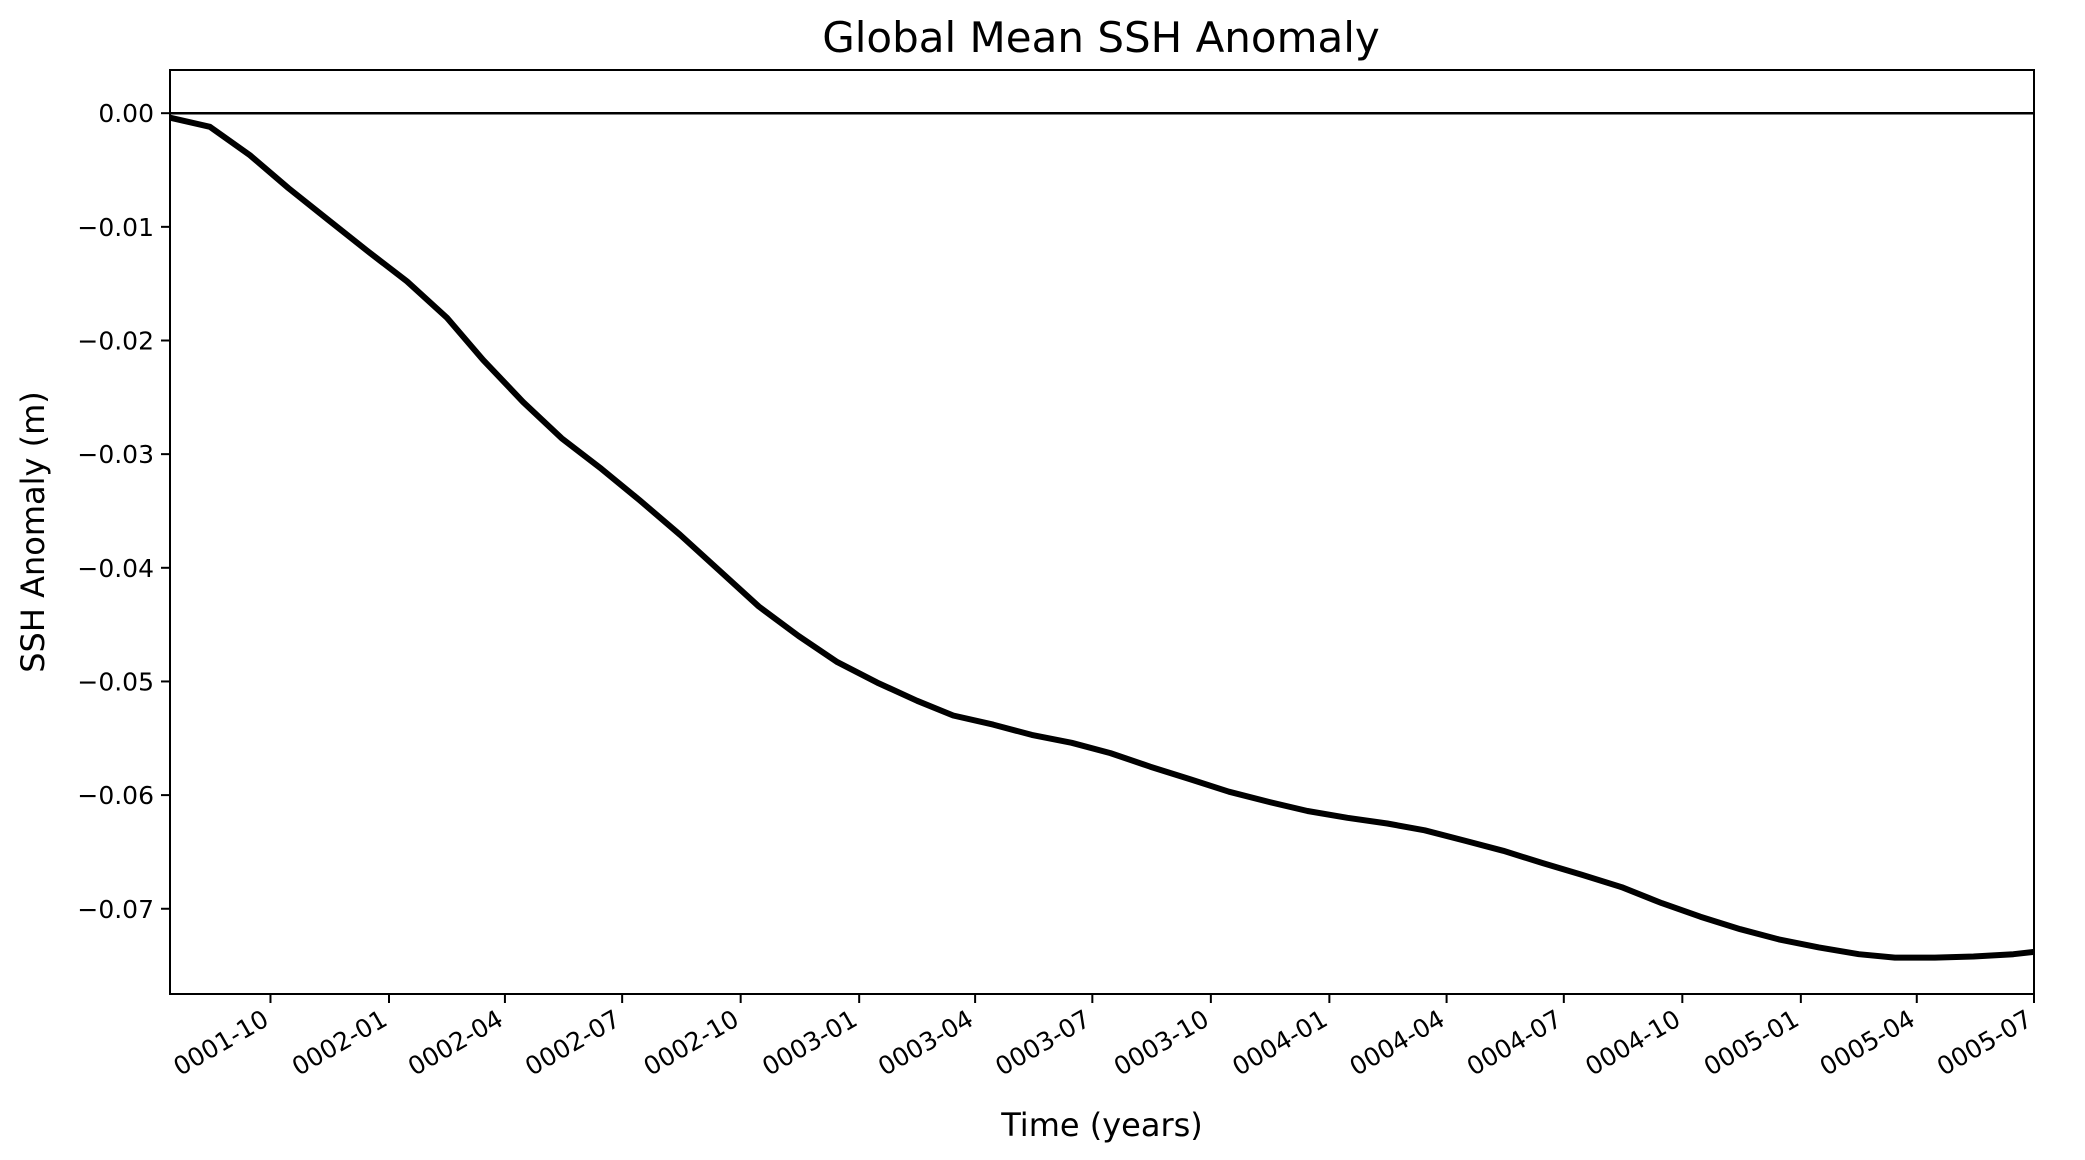  I want to click on x-tick-label: 0003-04, so click(925, 1042).